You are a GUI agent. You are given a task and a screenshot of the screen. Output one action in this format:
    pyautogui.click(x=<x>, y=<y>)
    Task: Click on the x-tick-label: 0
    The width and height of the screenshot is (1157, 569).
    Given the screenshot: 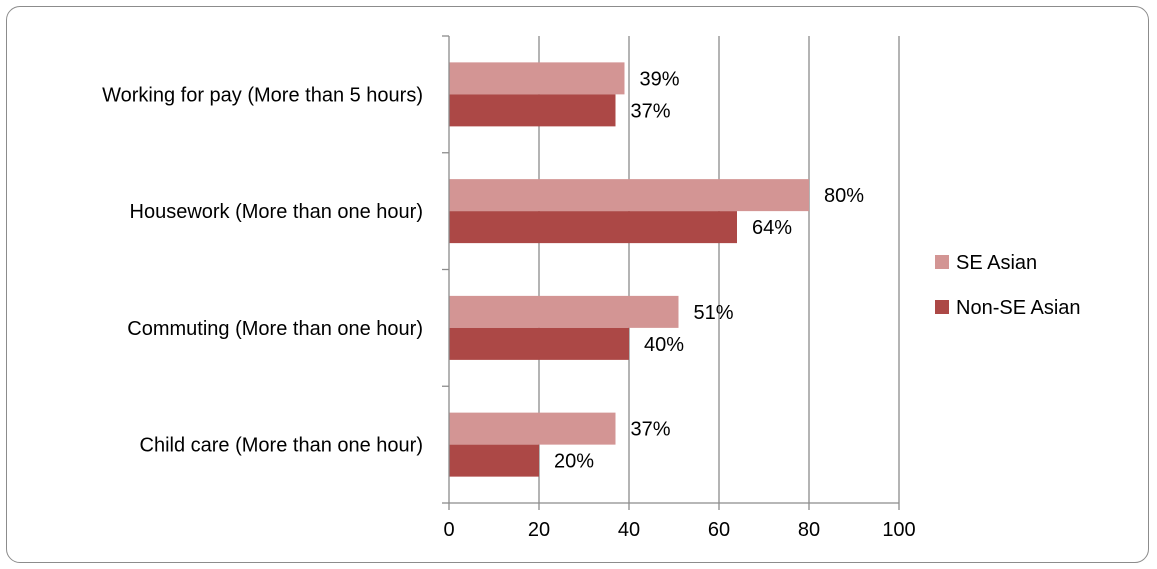 What is the action you would take?
    pyautogui.click(x=448, y=530)
    